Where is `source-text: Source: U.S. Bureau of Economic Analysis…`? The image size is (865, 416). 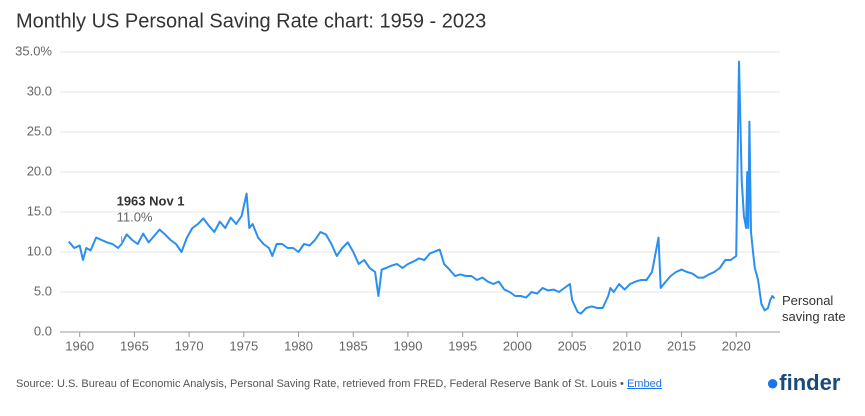 source-text: Source: U.S. Bureau of Economic Analysis… is located at coordinates (316, 384).